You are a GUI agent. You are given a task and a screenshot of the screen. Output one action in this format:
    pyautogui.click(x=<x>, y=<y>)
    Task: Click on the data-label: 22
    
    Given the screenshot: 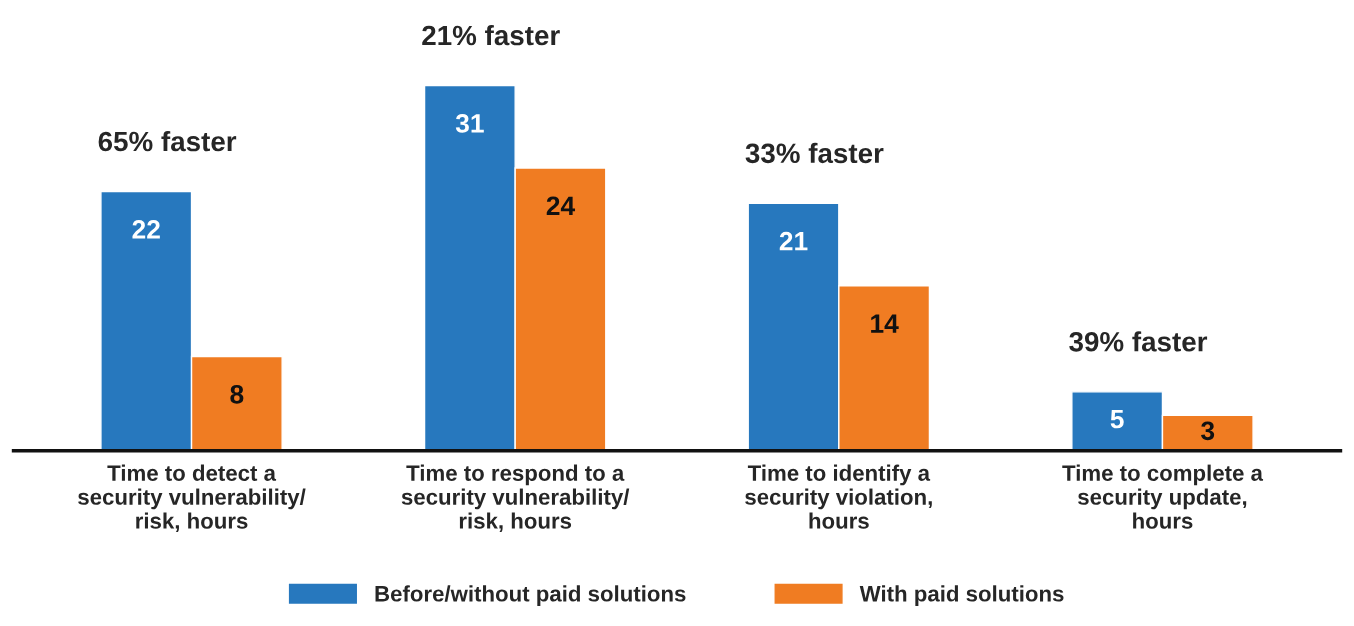 What is the action you would take?
    pyautogui.click(x=146, y=229)
    